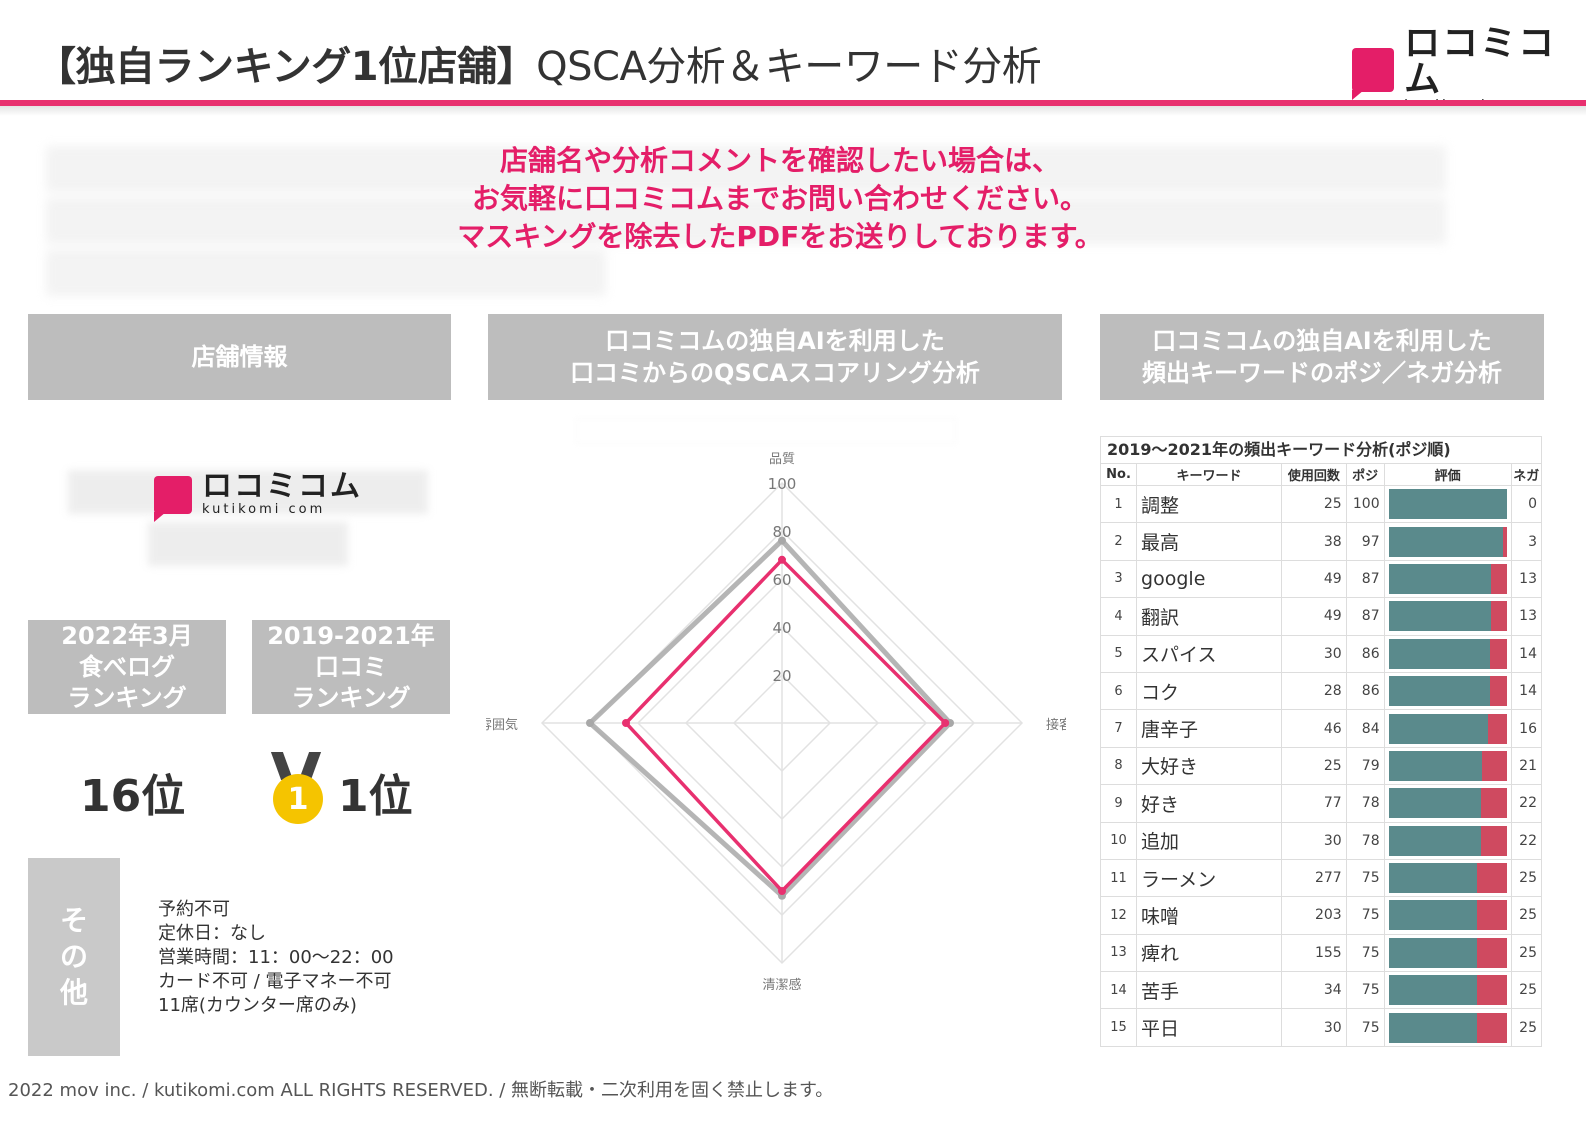 The image size is (1586, 1122). I want to click on keyword-positive: 87, so click(1365, 616).